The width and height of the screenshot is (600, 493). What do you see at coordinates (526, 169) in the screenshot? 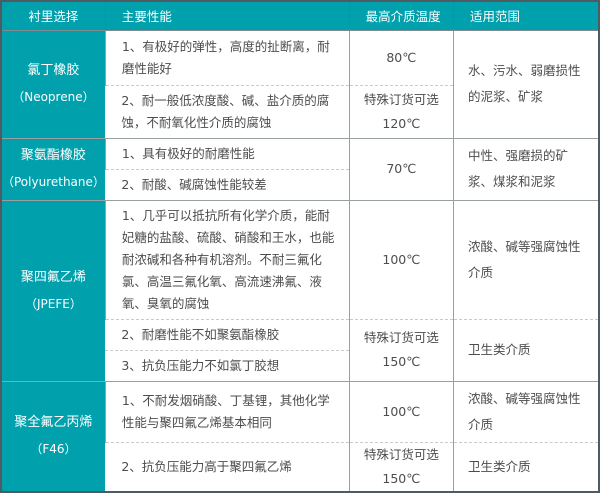
I see `apply-cell: 中性、强磨损的矿浆、煤浆和泥浆` at bounding box center [526, 169].